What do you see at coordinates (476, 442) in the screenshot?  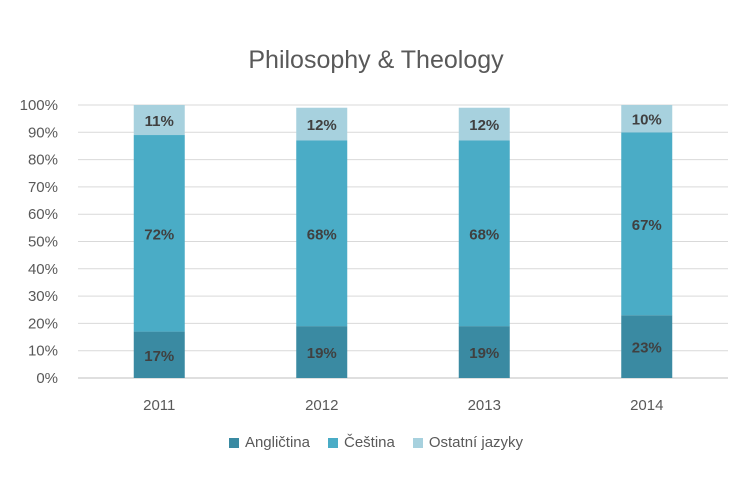 I see `legend-label: Ostatní jazyky` at bounding box center [476, 442].